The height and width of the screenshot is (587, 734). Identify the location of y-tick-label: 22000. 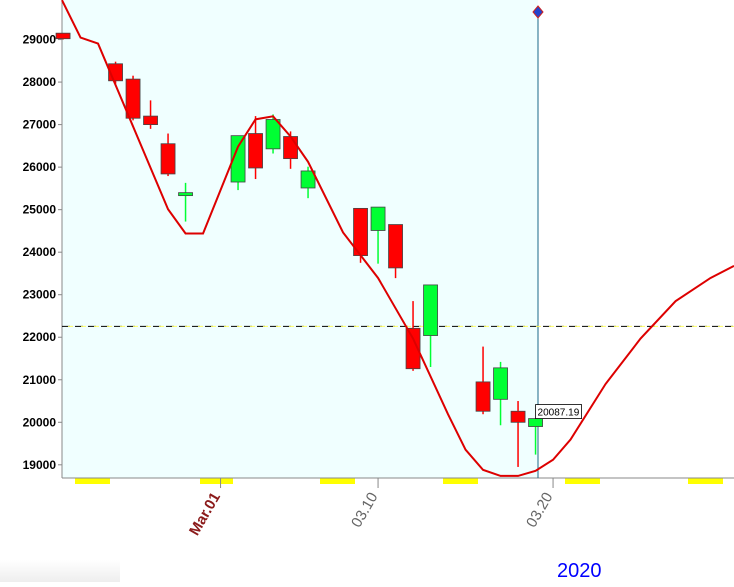
(40, 337).